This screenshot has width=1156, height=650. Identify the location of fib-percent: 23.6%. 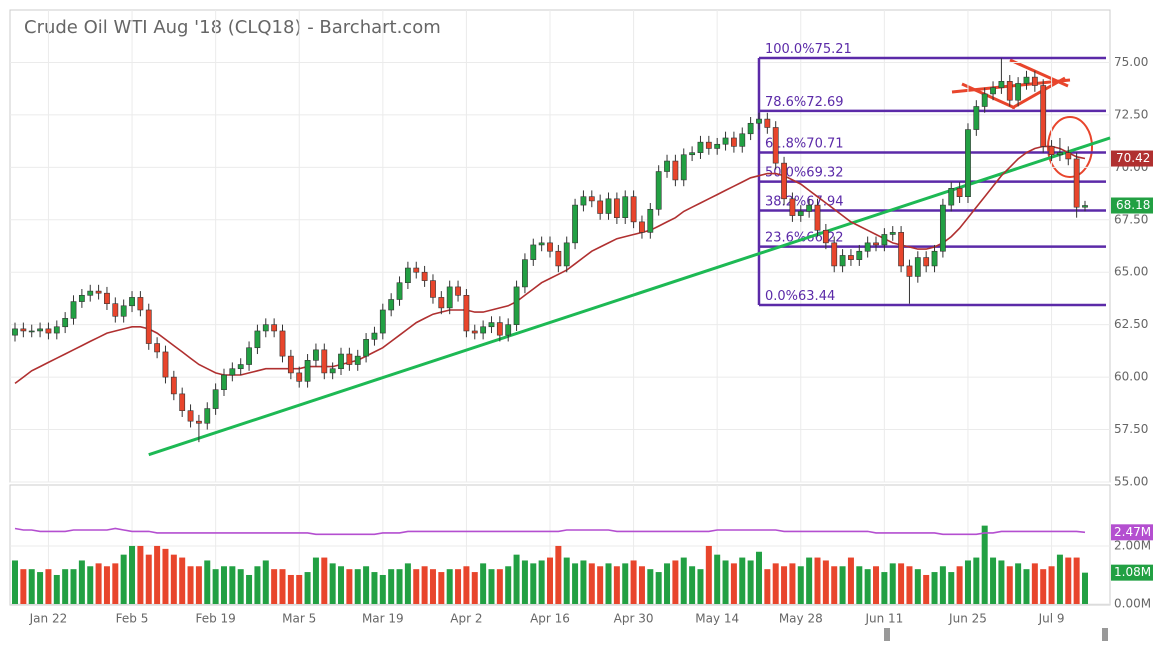
(785, 237).